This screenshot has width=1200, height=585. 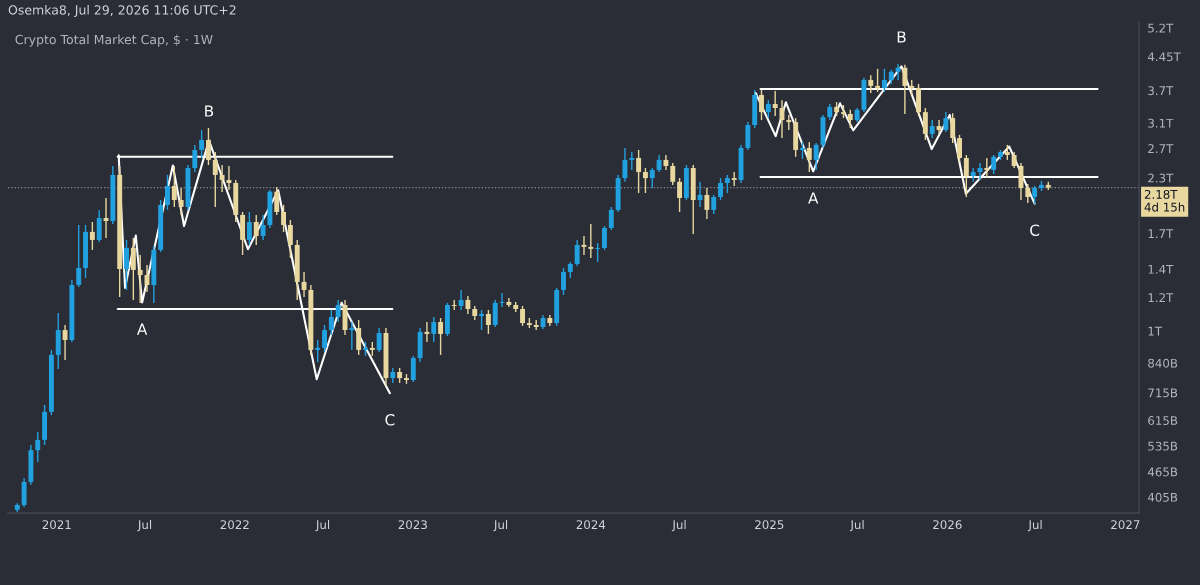 What do you see at coordinates (1164, 200) in the screenshot?
I see `ref-line-label: 2.18T 4d 15h` at bounding box center [1164, 200].